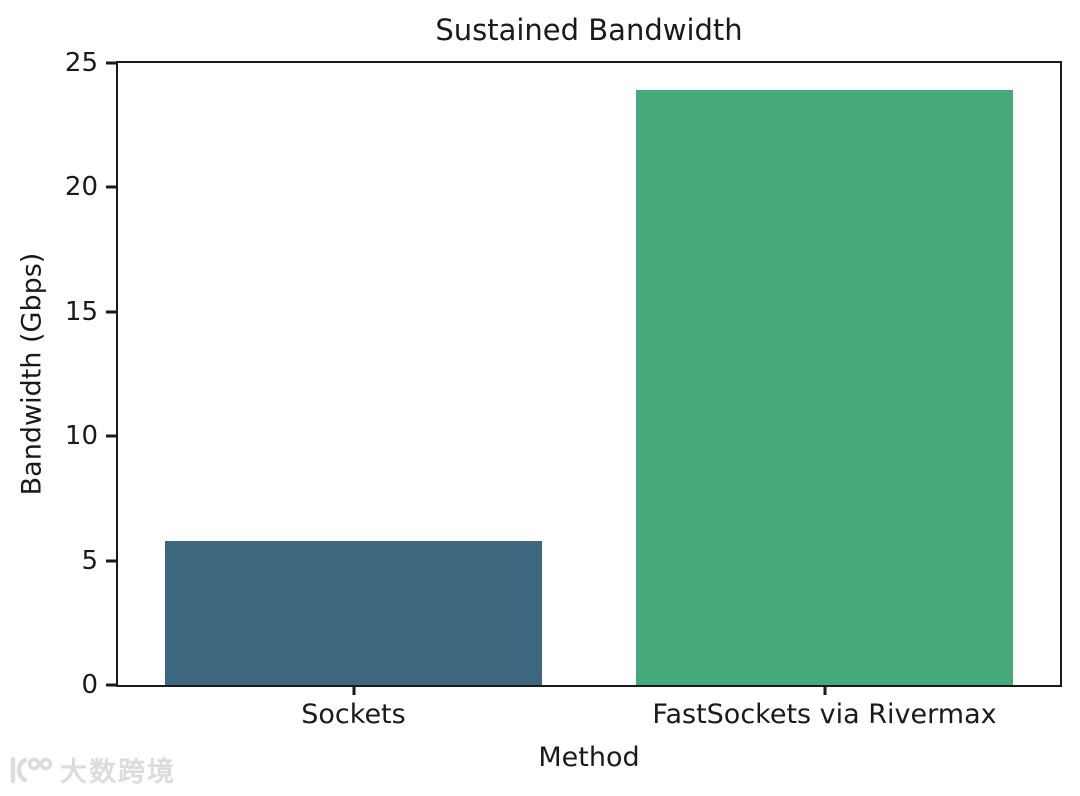 This screenshot has height=796, width=1080. What do you see at coordinates (81, 436) in the screenshot?
I see `y-tick-label: 10` at bounding box center [81, 436].